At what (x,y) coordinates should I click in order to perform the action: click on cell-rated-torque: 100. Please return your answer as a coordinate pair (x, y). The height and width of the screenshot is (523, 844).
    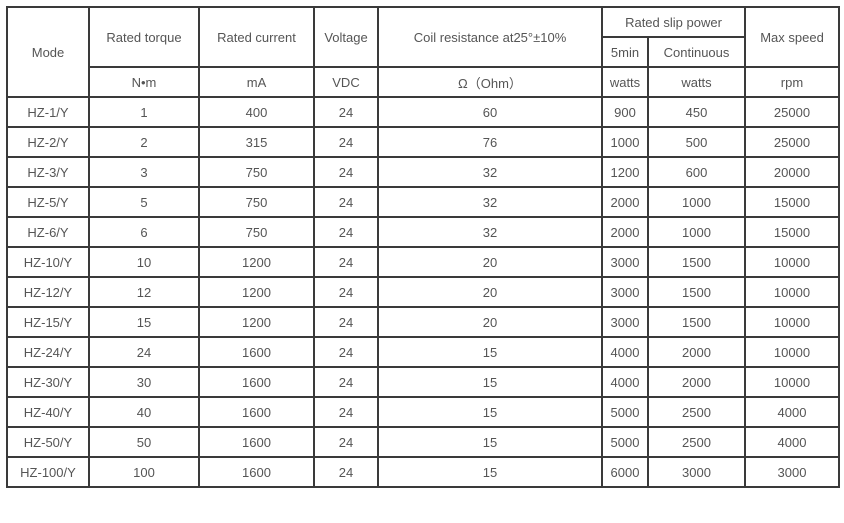
    Looking at the image, I should click on (144, 472).